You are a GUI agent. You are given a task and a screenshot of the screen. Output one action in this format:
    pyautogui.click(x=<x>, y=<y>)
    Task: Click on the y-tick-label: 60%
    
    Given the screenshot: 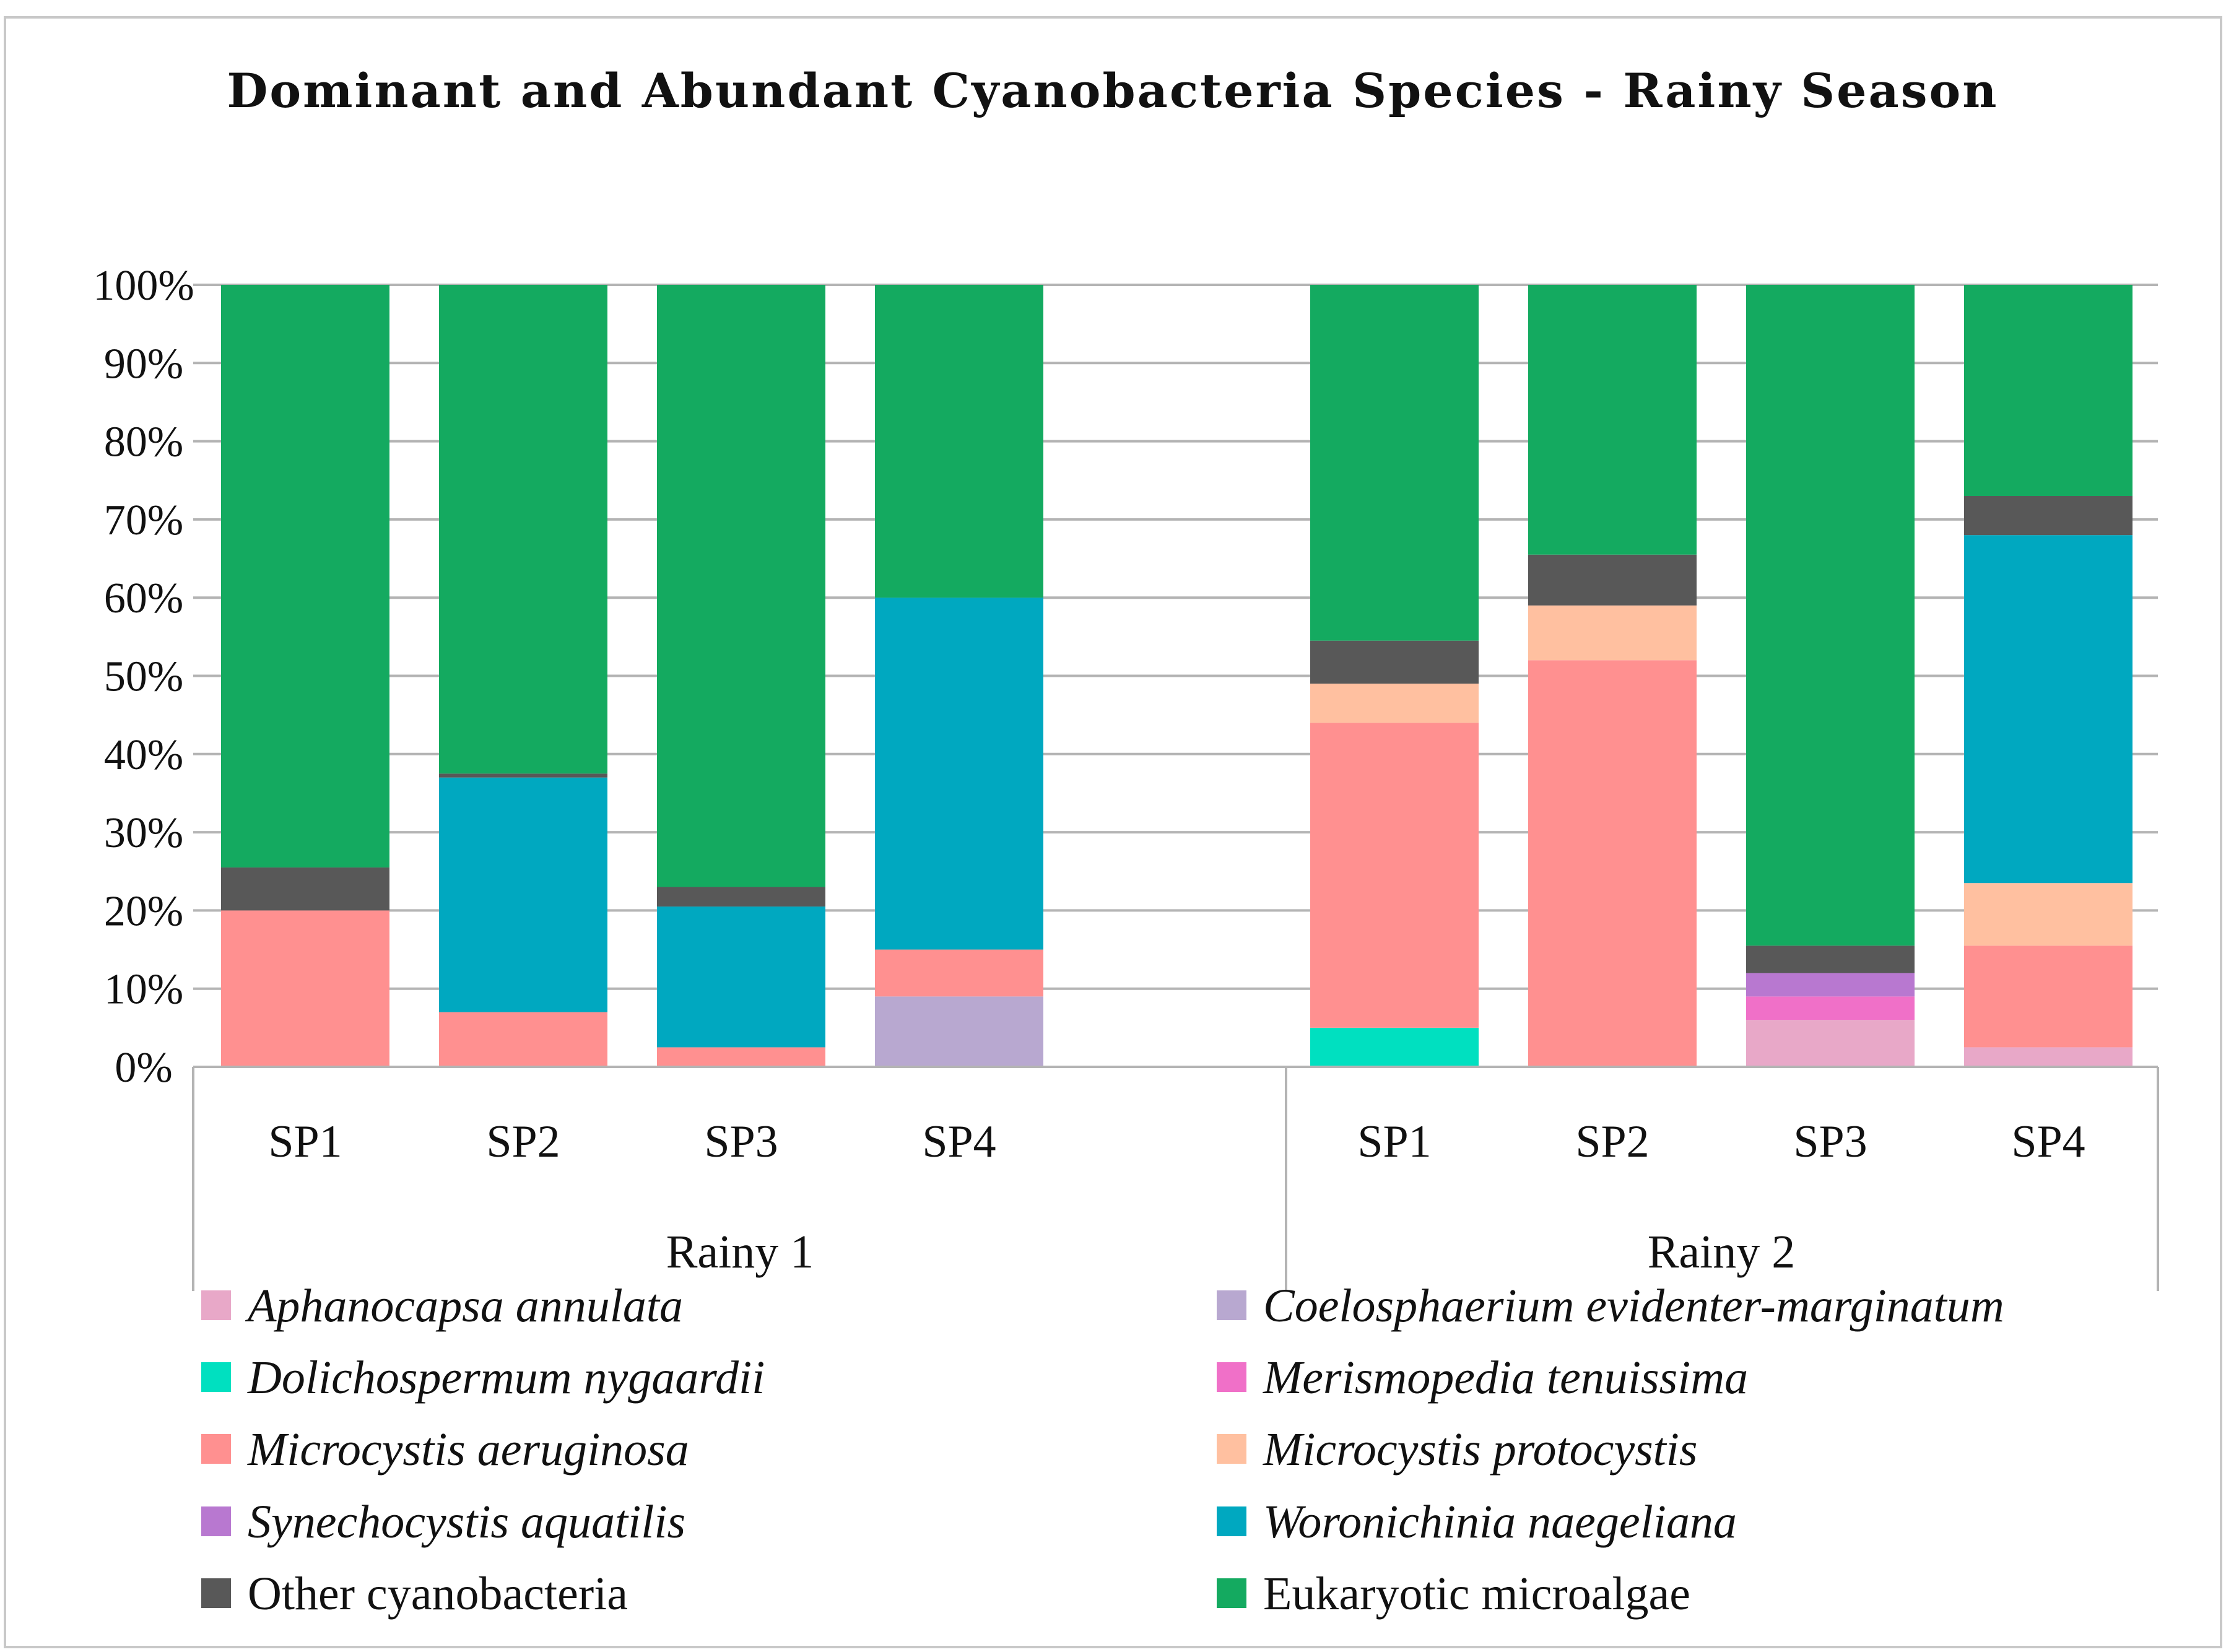 What is the action you would take?
    pyautogui.click(x=143, y=598)
    